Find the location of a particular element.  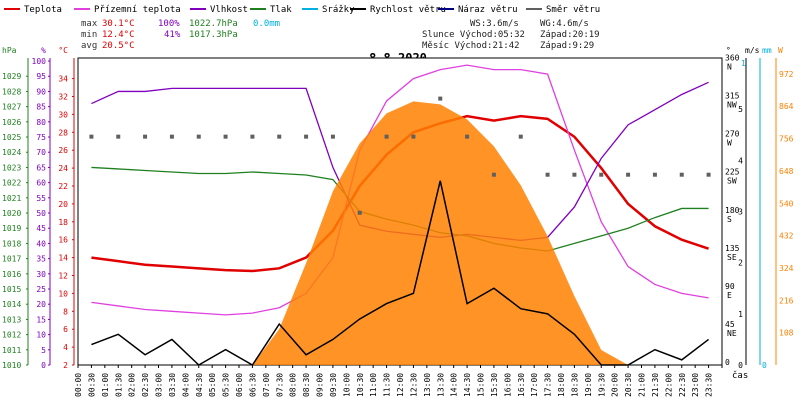

axis-tick-label-celsius: 6 is located at coordinates (65, 329).